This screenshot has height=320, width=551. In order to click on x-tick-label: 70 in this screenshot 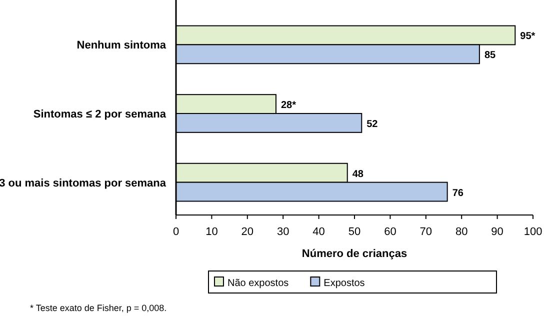, I will do `click(426, 232)`.